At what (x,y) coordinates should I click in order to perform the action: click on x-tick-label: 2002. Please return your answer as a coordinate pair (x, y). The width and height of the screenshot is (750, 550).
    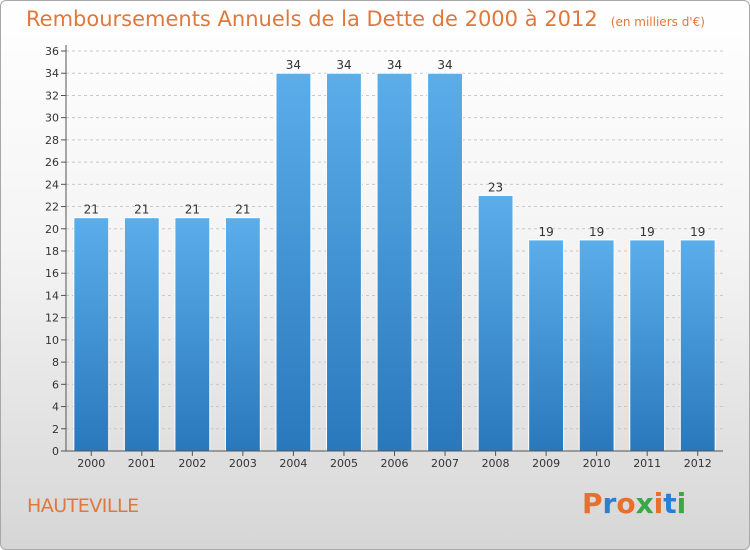
    Looking at the image, I should click on (192, 463).